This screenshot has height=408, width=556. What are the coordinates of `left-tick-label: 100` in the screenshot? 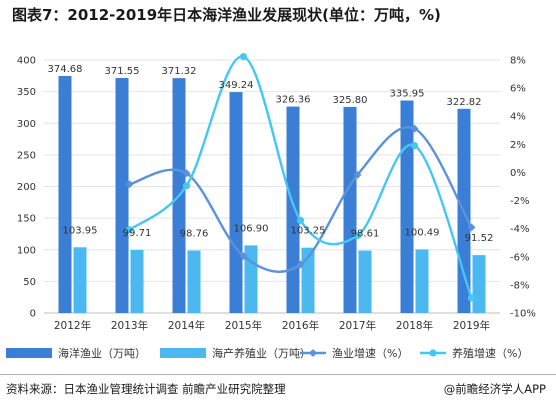 It's located at (26, 250).